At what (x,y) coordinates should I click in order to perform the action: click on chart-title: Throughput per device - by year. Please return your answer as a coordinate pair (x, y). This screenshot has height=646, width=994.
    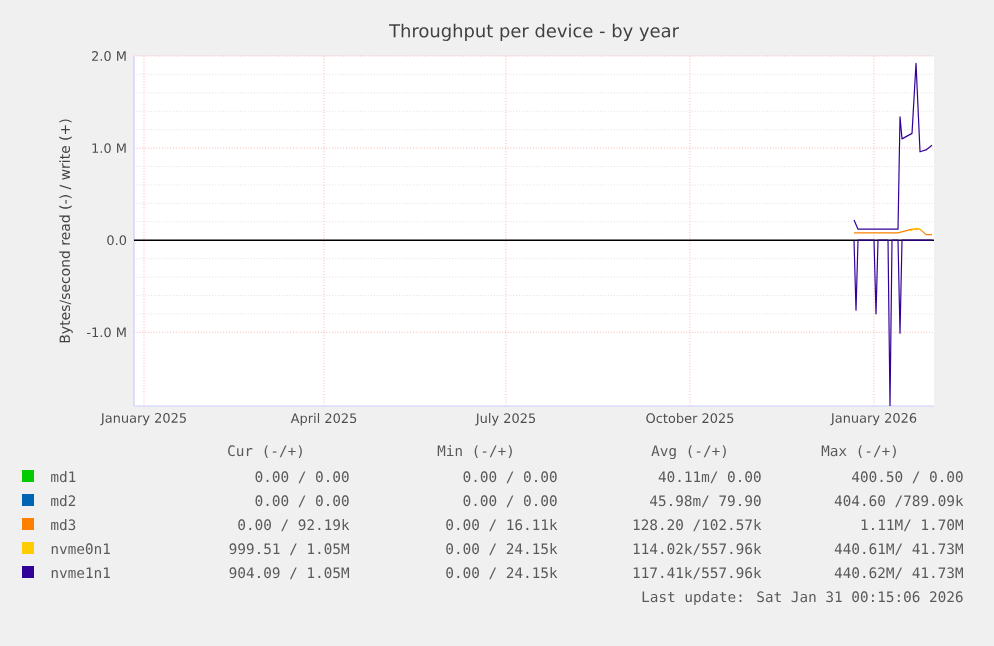
    Looking at the image, I should click on (534, 32).